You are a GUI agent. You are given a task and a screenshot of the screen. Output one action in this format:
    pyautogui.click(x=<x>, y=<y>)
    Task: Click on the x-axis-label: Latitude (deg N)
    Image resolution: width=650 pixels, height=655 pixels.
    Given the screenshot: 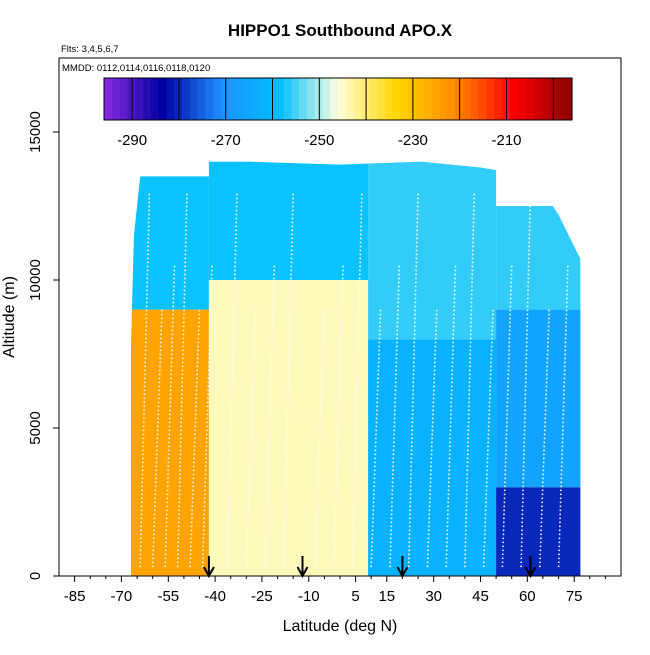 What is the action you would take?
    pyautogui.click(x=340, y=626)
    